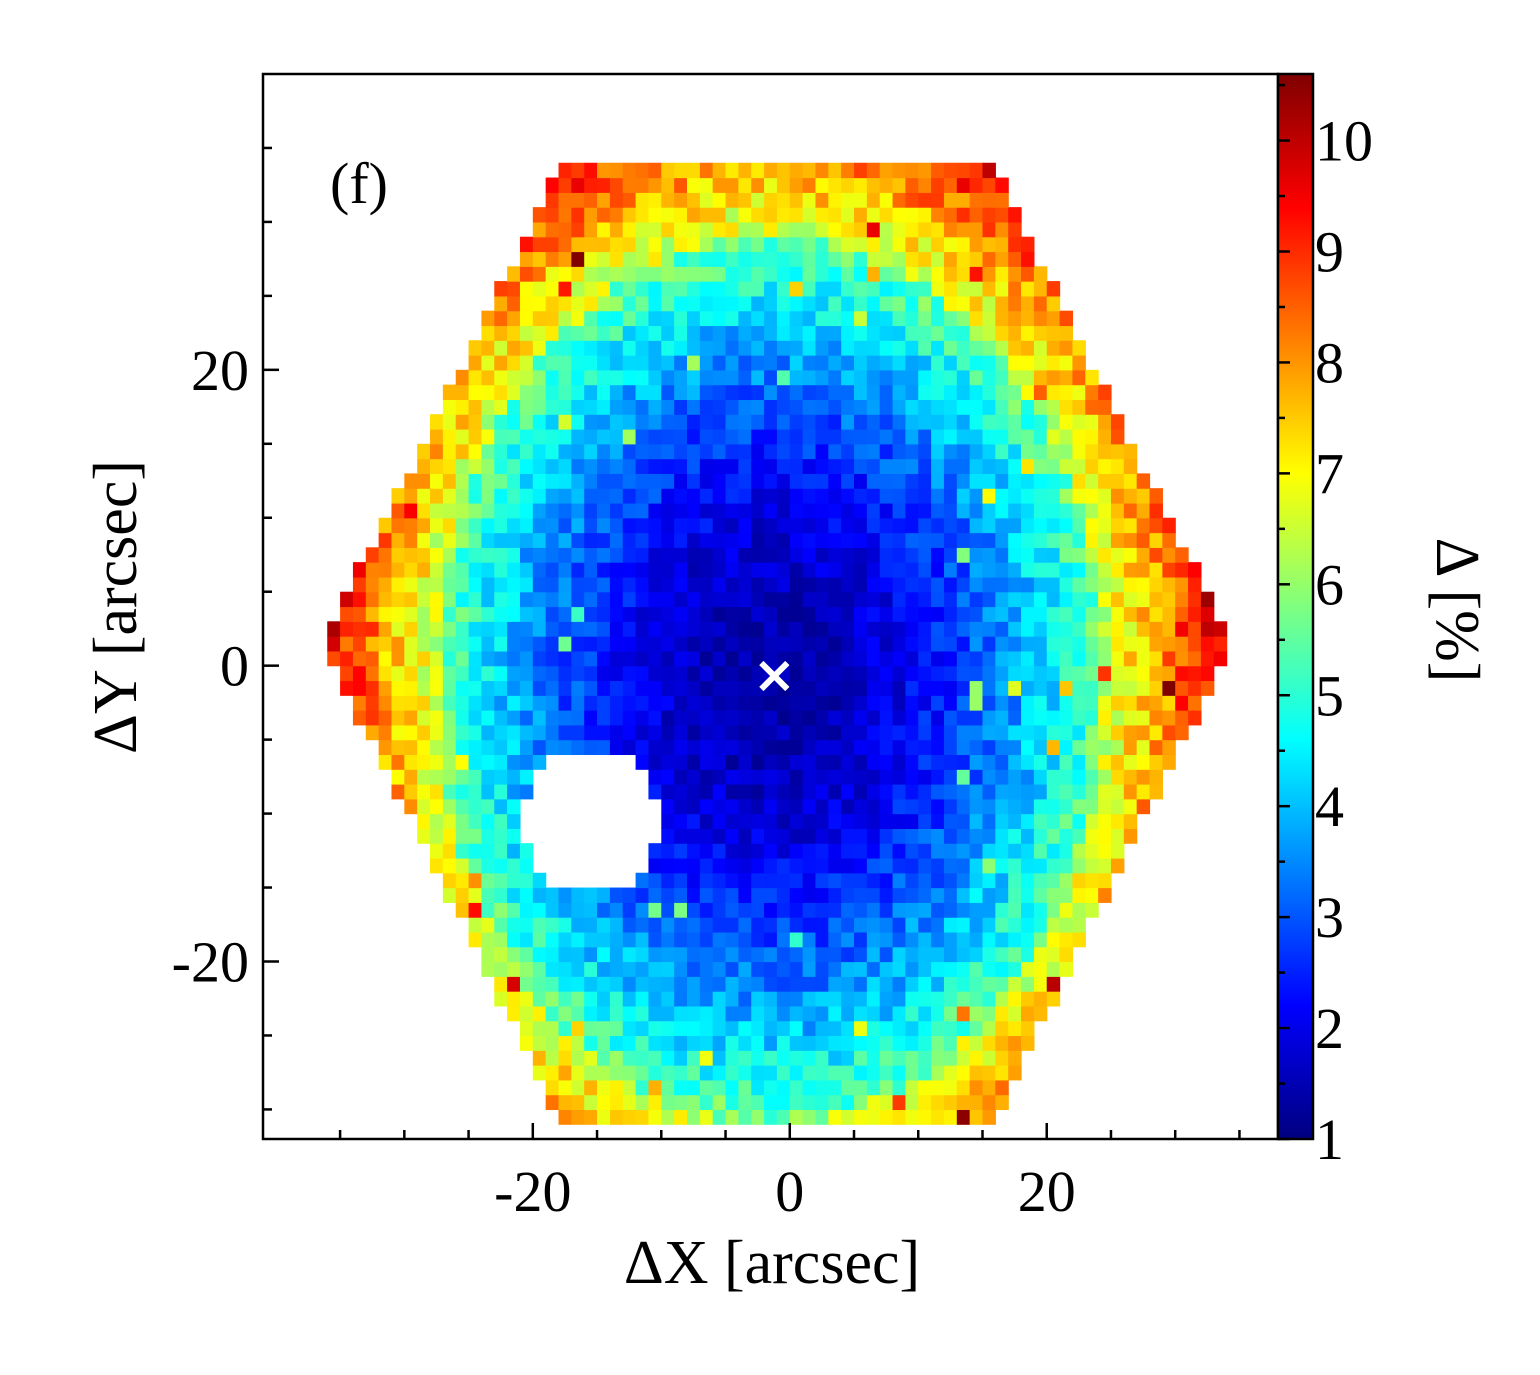 This screenshot has width=1540, height=1375. I want to click on colorbar-tick-label: 3, so click(1329, 917).